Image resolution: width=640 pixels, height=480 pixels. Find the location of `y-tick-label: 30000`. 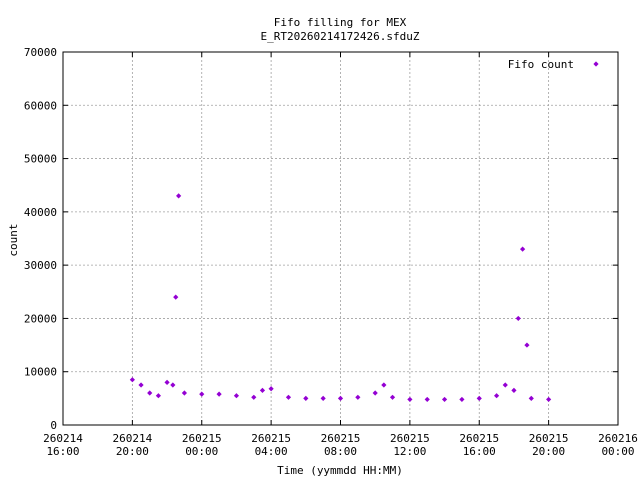

y-tick-label: 30000 is located at coordinates (40, 265).